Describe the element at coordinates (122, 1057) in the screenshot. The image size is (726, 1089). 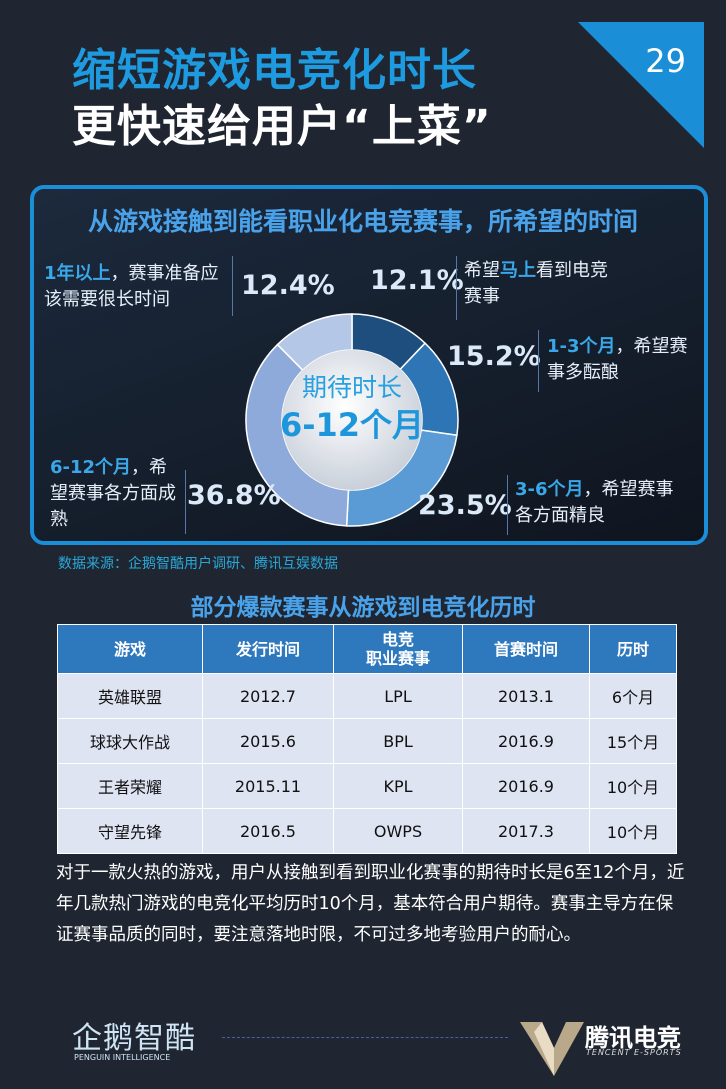
I see `logo-subtitle: PENGUIN INTELLIGENCE` at that location.